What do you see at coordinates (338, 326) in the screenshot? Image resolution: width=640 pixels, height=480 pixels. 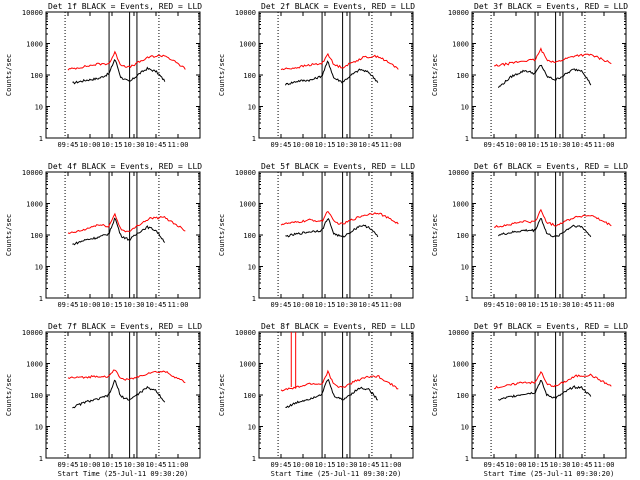 I see `panel-title: Det 8f BLACK = Events, RED = LLD` at bounding box center [338, 326].